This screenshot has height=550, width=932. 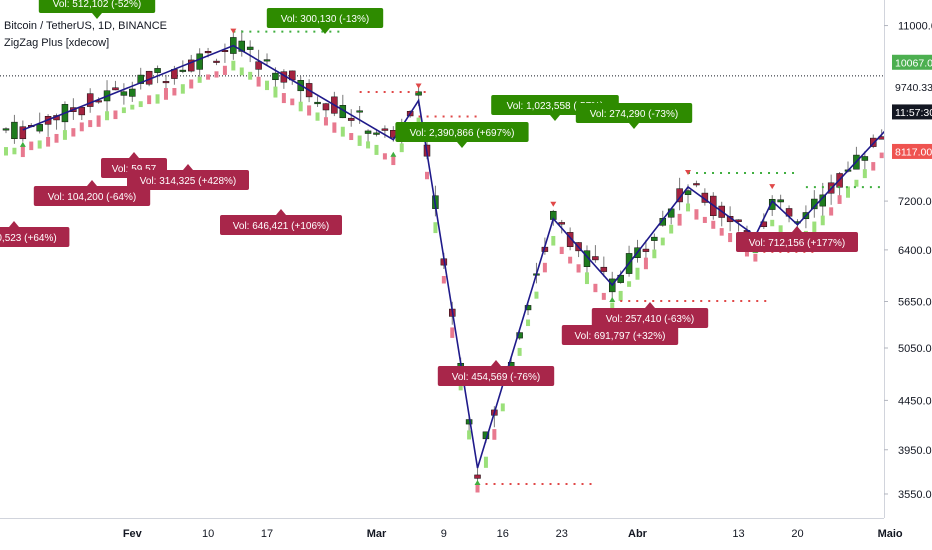 What do you see at coordinates (915, 251) in the screenshot?
I see `price-tick-label: 6400.00` at bounding box center [915, 251].